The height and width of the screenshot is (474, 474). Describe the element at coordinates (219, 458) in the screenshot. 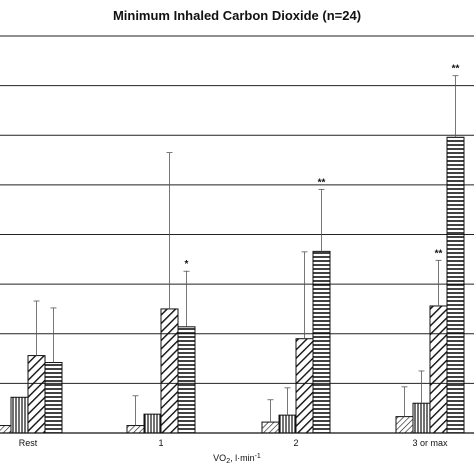

I see `x-axis-label-main: VO` at that location.